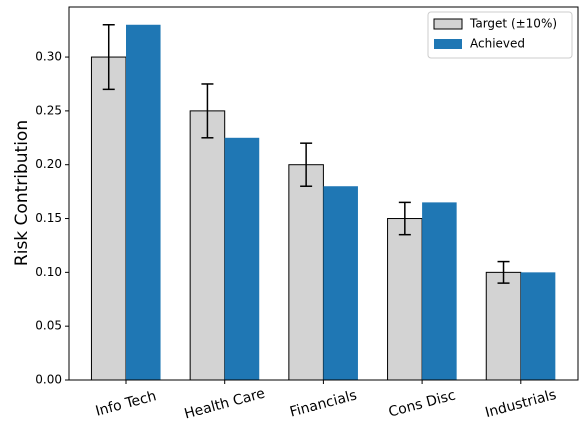  I want to click on y-tick-label: 0.30, so click(48, 57).